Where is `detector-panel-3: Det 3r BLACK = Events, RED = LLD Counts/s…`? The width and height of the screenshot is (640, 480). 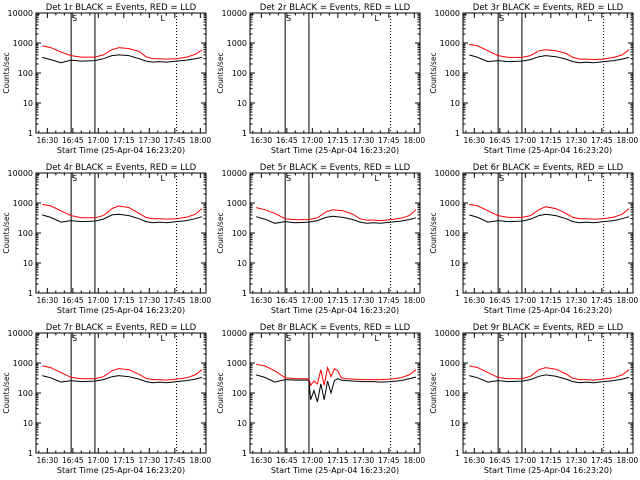 detector-panel-3: Det 3r BLACK = Events, RED = LLD Counts/s… is located at coordinates (533, 79).